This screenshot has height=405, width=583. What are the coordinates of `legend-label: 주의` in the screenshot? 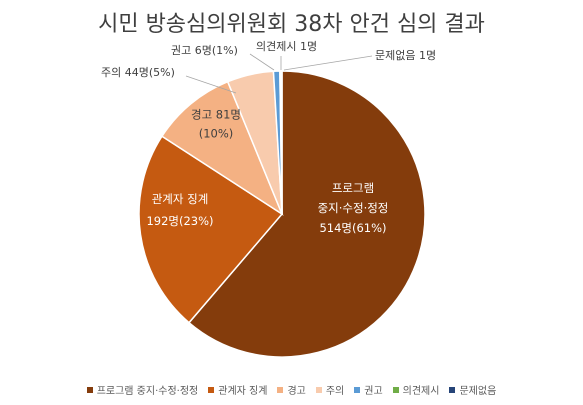 It's located at (335, 391).